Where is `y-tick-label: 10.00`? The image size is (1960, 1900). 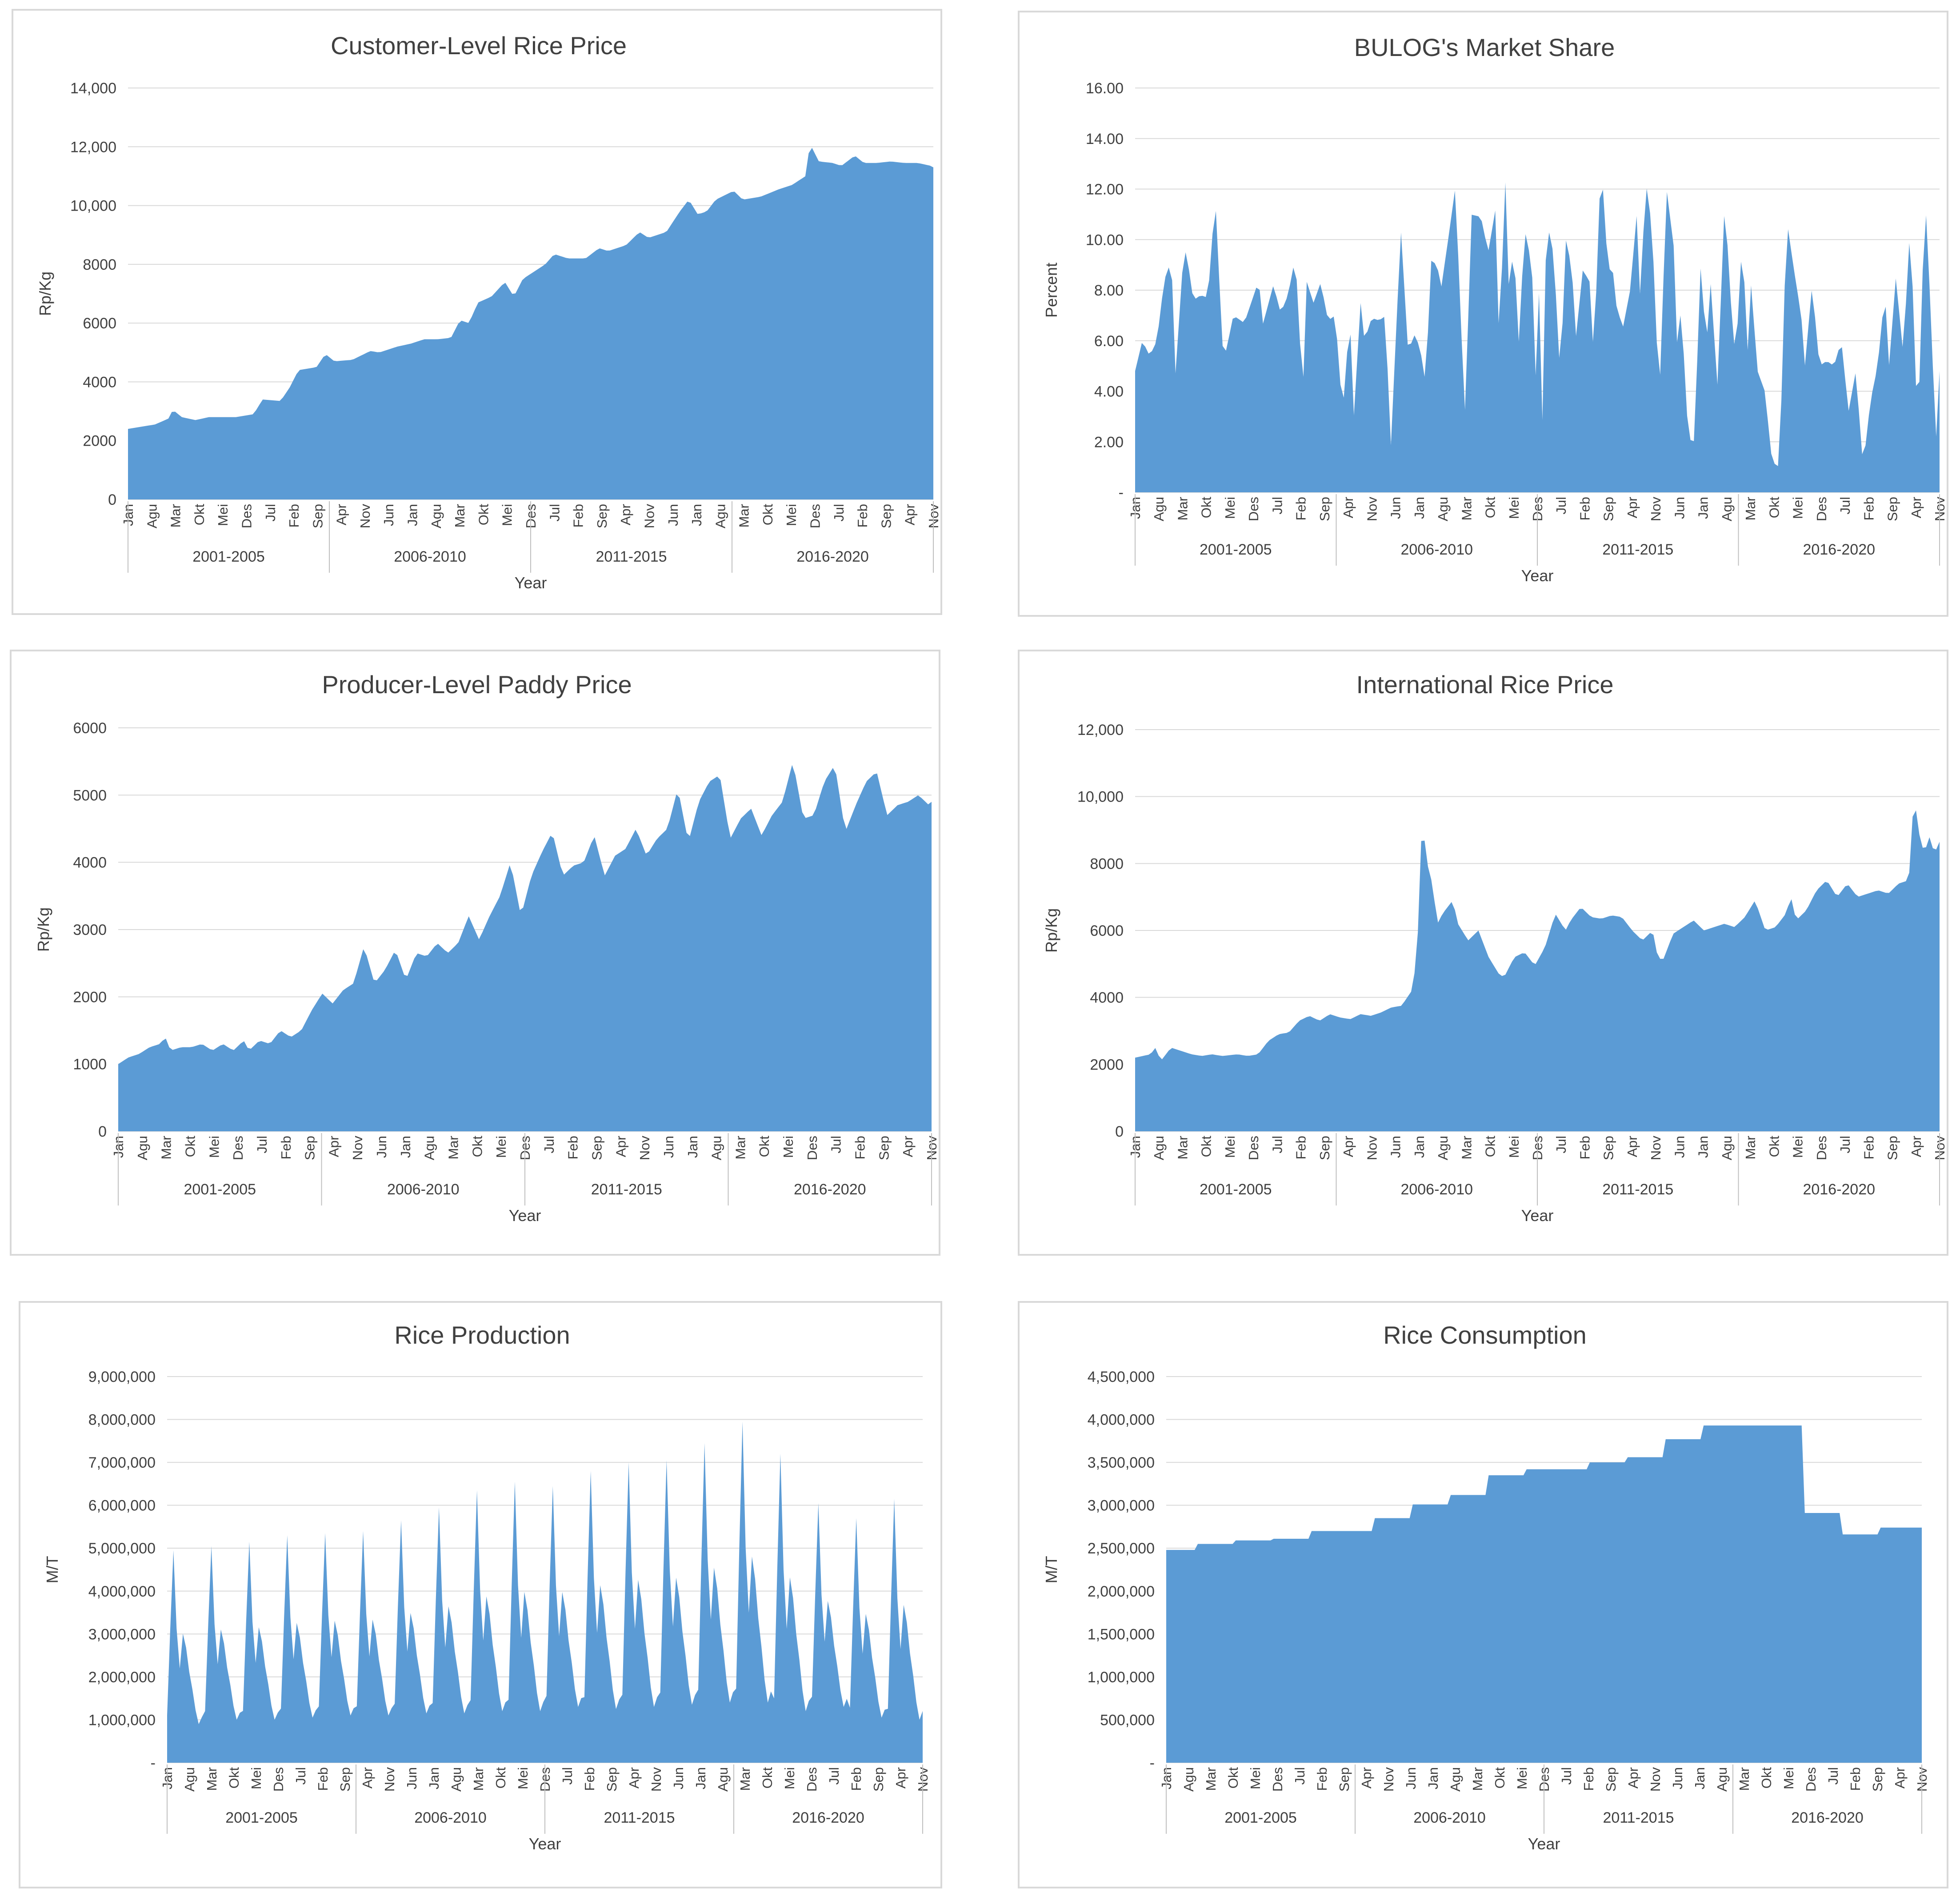 y-tick-label: 10.00 is located at coordinates (1105, 240).